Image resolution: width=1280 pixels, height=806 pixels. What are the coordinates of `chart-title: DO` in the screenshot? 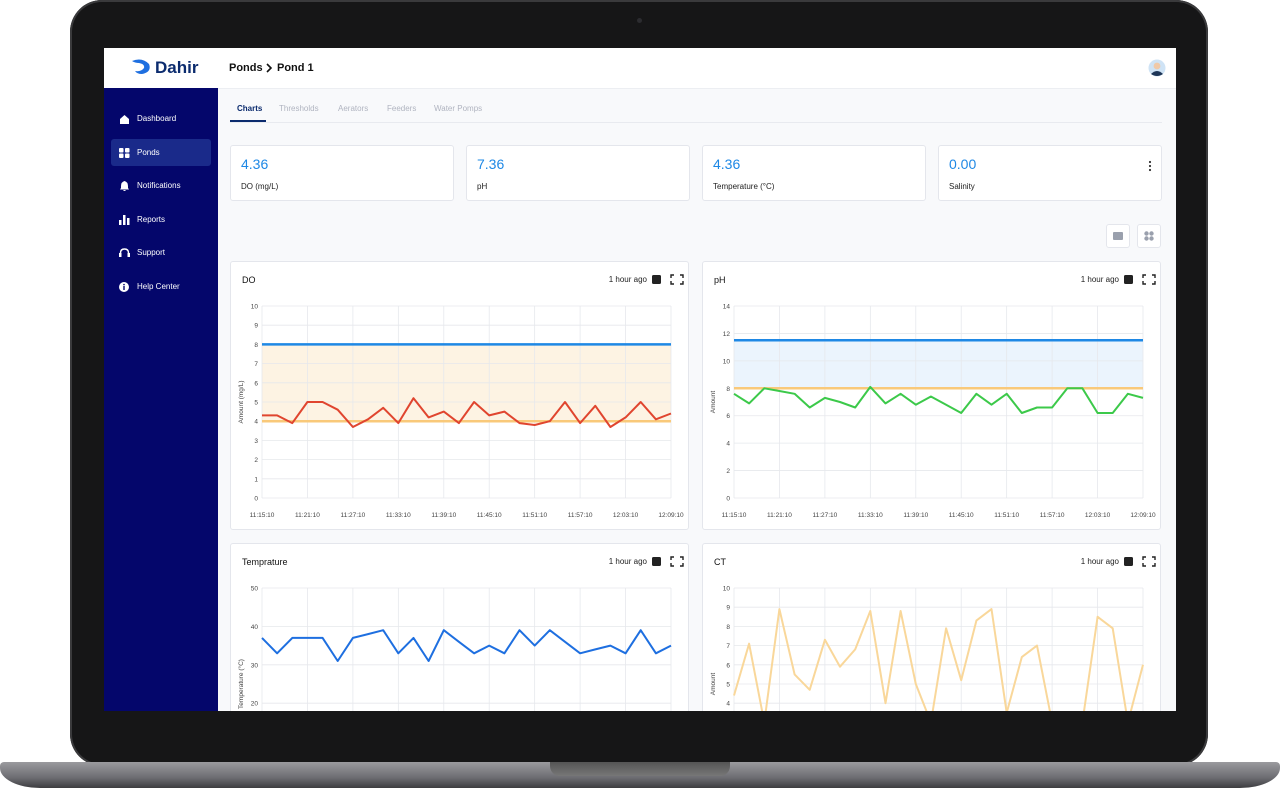 It's located at (249, 280).